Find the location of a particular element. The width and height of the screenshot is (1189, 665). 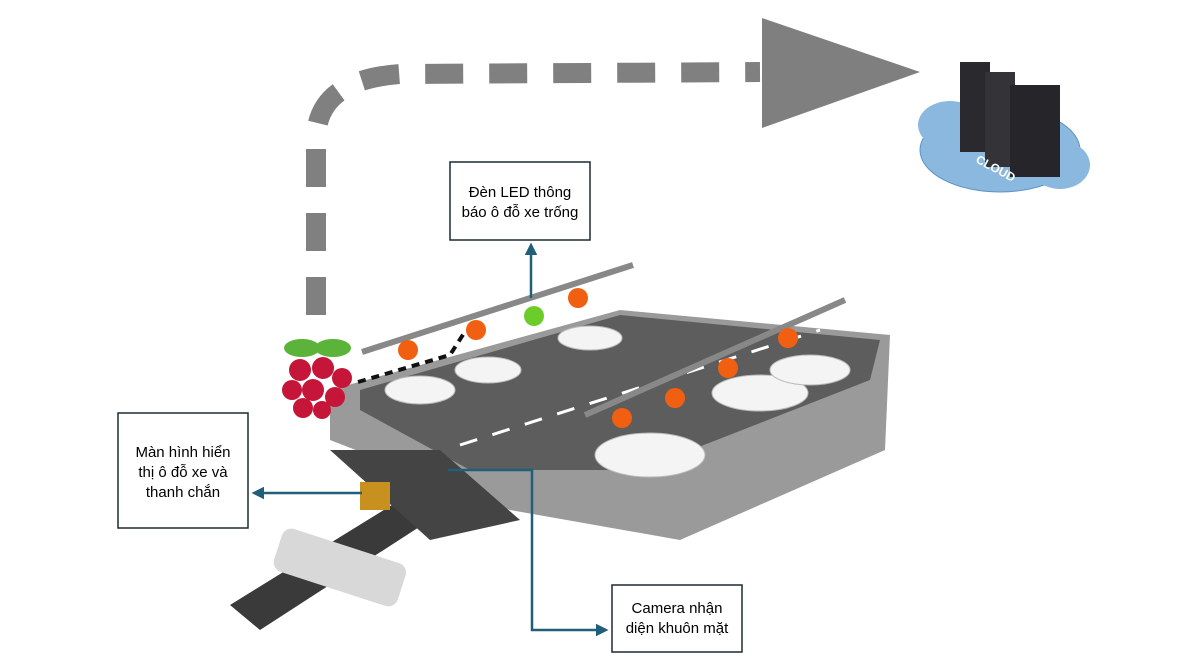

cloud-server: CLOUD is located at coordinates (1004, 127).